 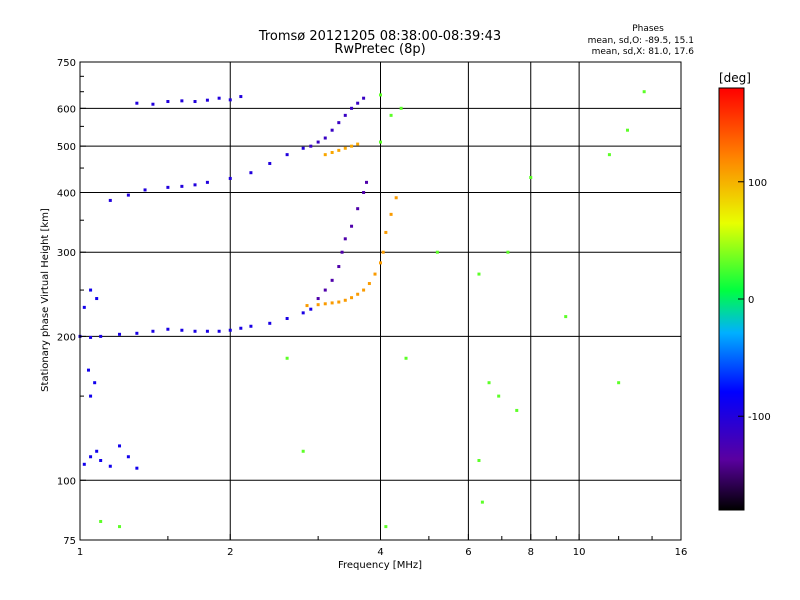 What do you see at coordinates (468, 552) in the screenshot?
I see `x-tick-label: 6` at bounding box center [468, 552].